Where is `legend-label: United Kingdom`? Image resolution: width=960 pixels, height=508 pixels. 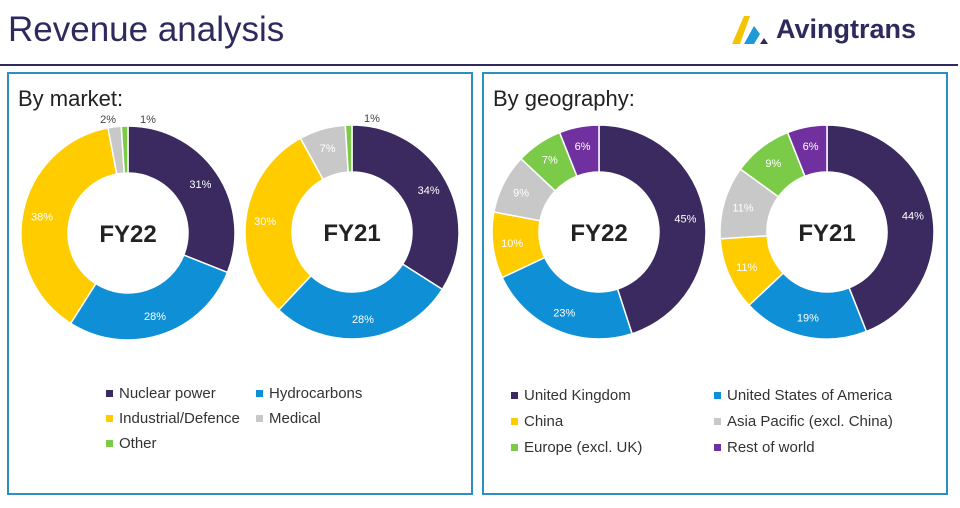
legend-label: United Kingdom is located at coordinates (577, 395).